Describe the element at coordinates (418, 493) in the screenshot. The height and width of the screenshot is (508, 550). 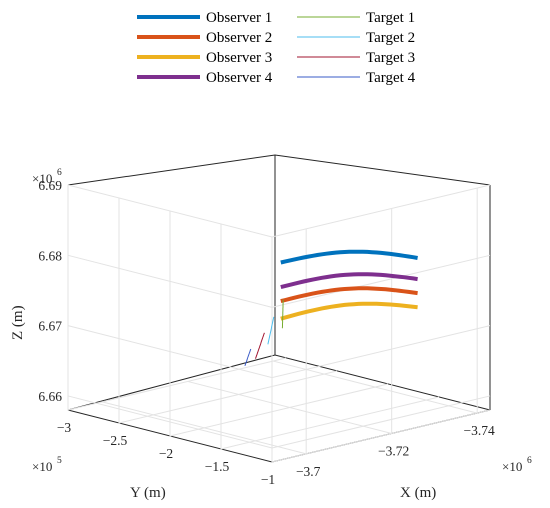
I see `x-axis-label: X (m)` at that location.